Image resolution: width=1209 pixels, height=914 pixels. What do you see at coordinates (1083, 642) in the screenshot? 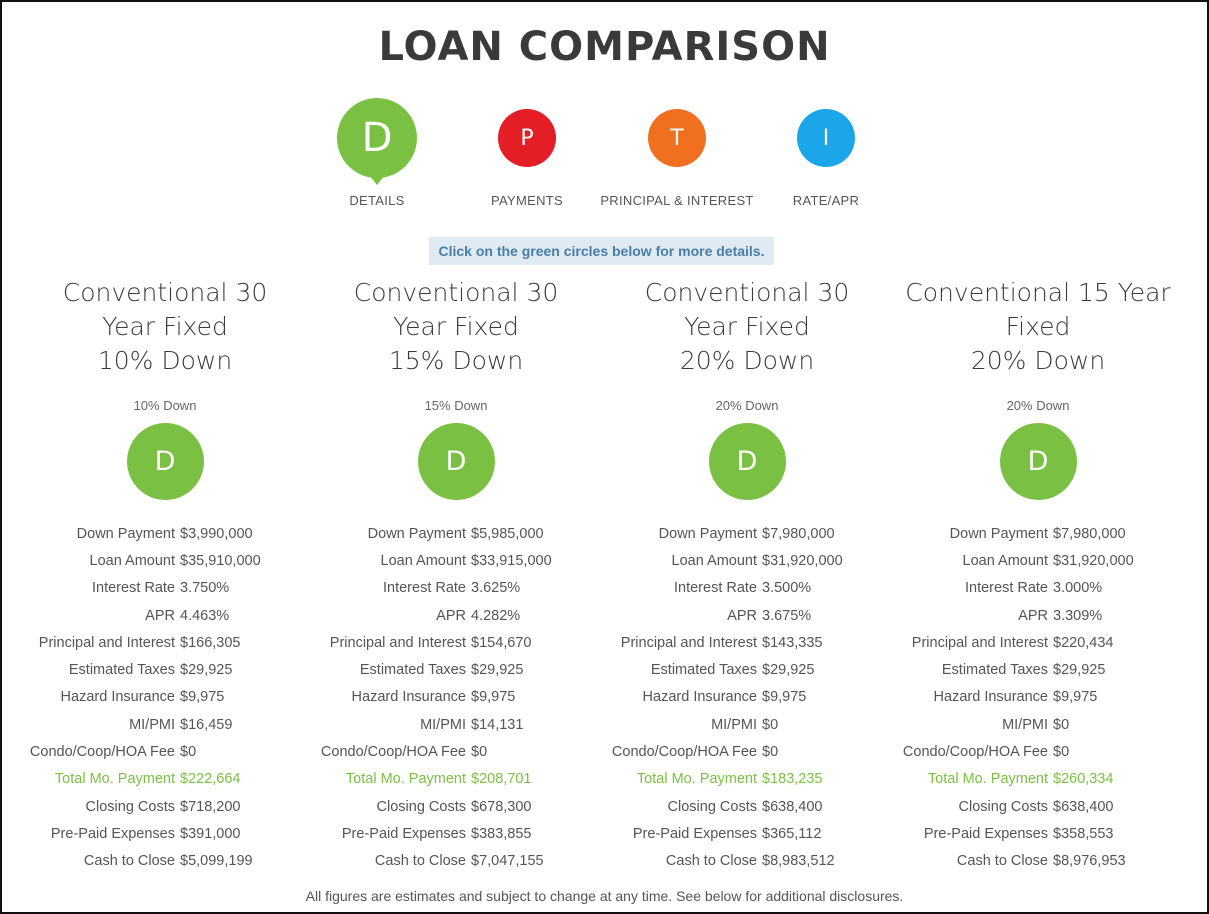
I see `row-value: $220,434` at bounding box center [1083, 642].